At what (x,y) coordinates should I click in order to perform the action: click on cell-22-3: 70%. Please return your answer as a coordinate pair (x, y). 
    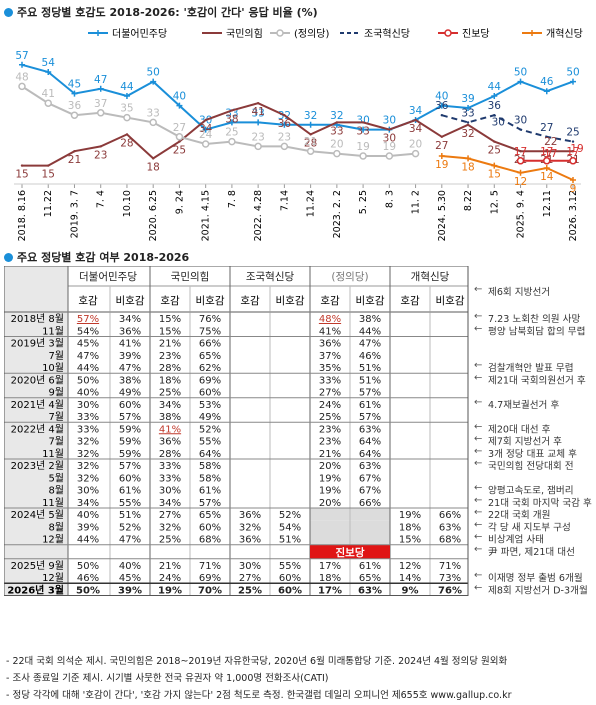
    Looking at the image, I should click on (210, 590).